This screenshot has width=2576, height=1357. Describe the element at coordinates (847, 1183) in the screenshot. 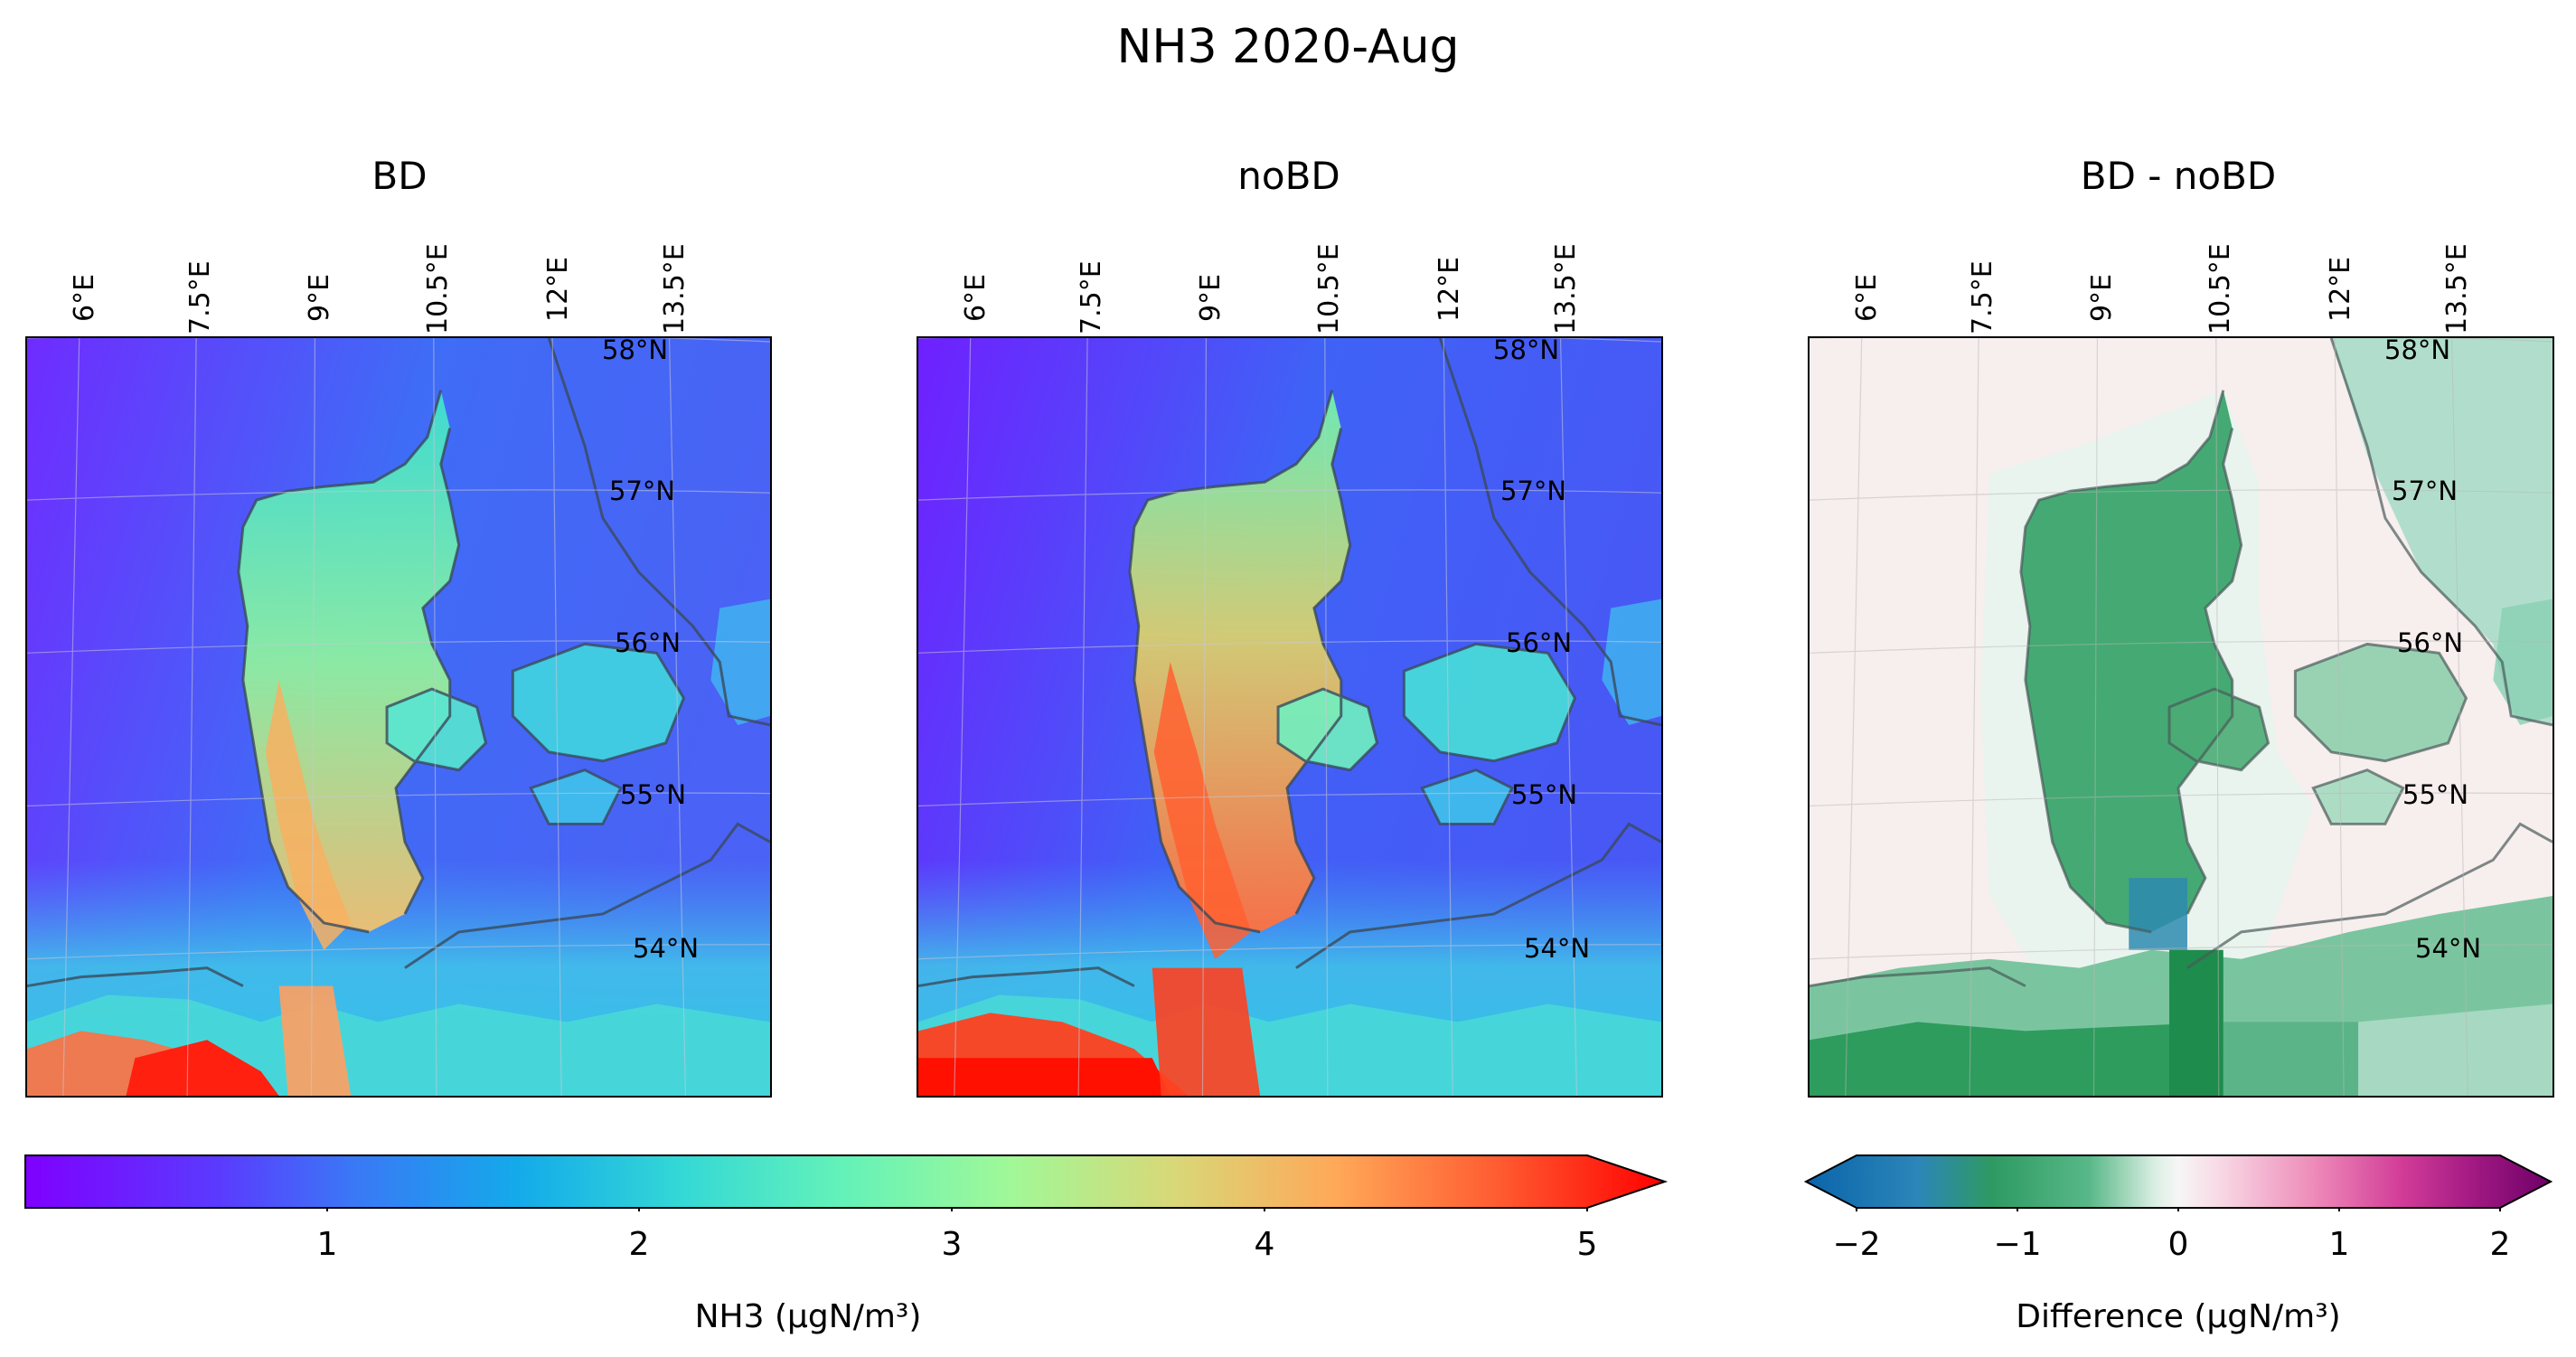

I see `colorbar-nh3` at that location.